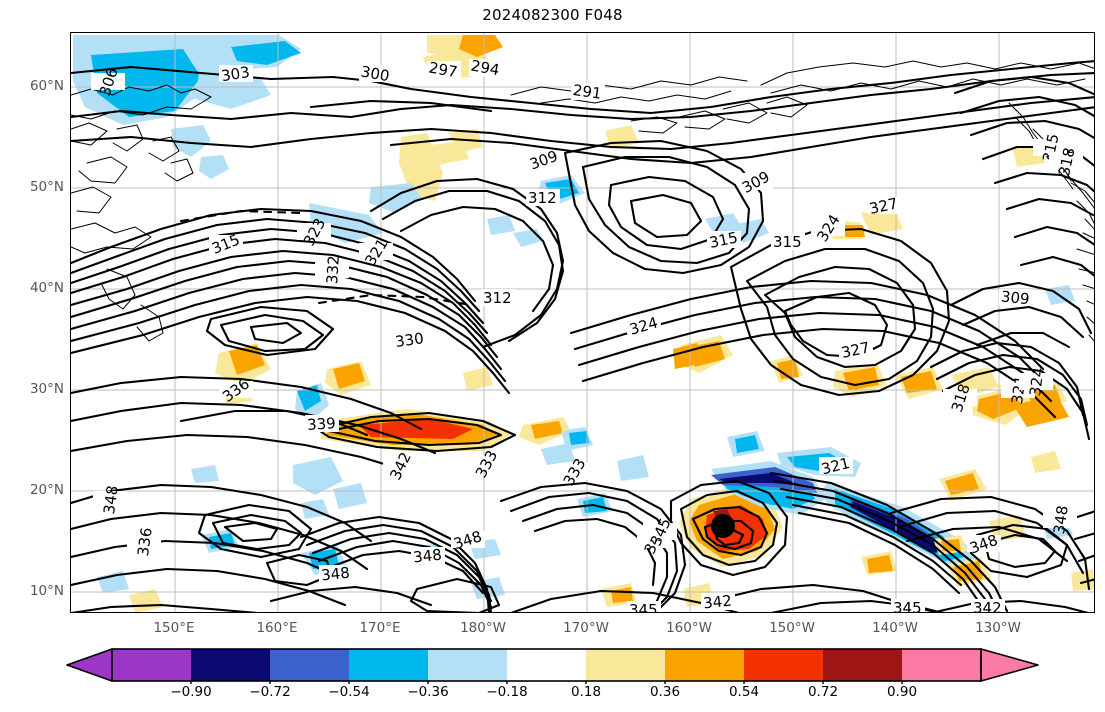 Image resolution: width=1105 pixels, height=712 pixels. What do you see at coordinates (409, 340) in the screenshot?
I see `svg-text: 330` at bounding box center [409, 340].